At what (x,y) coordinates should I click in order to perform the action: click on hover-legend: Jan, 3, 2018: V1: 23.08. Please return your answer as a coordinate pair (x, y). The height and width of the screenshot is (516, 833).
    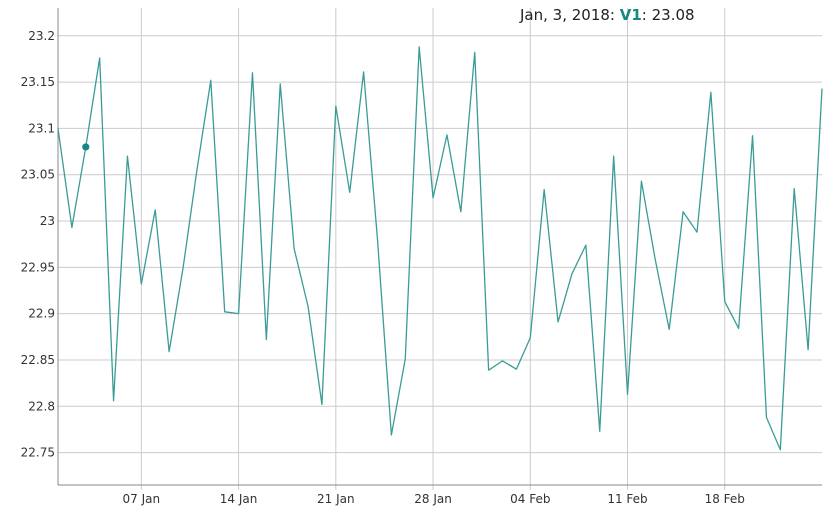
    Looking at the image, I should click on (607, 15).